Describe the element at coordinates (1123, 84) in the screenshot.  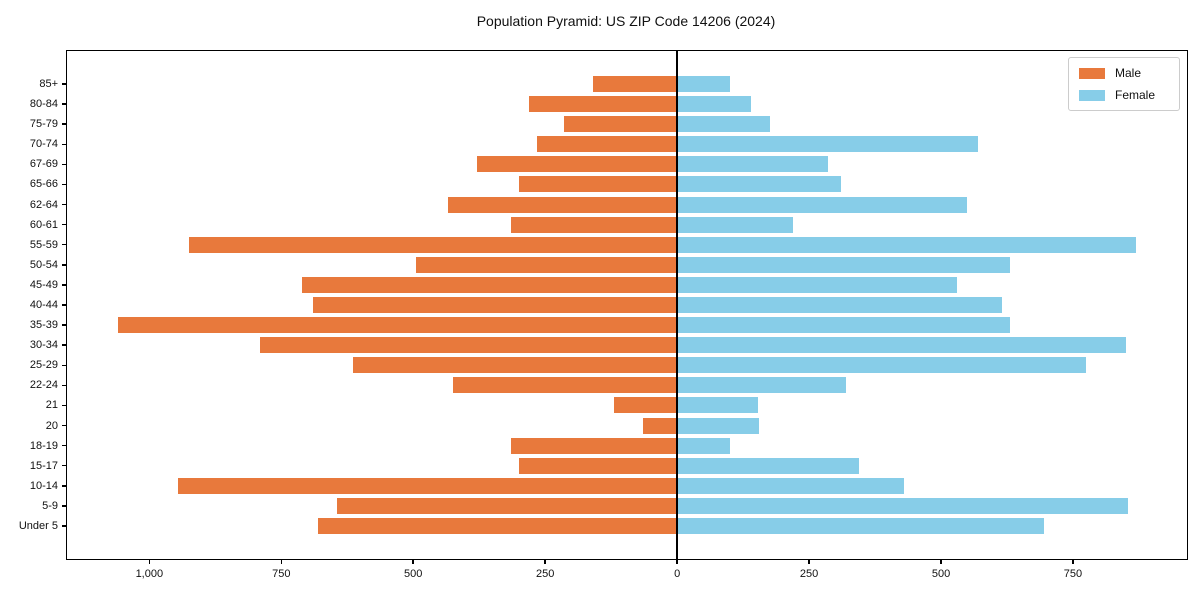
I see `legend: Male Female` at that location.